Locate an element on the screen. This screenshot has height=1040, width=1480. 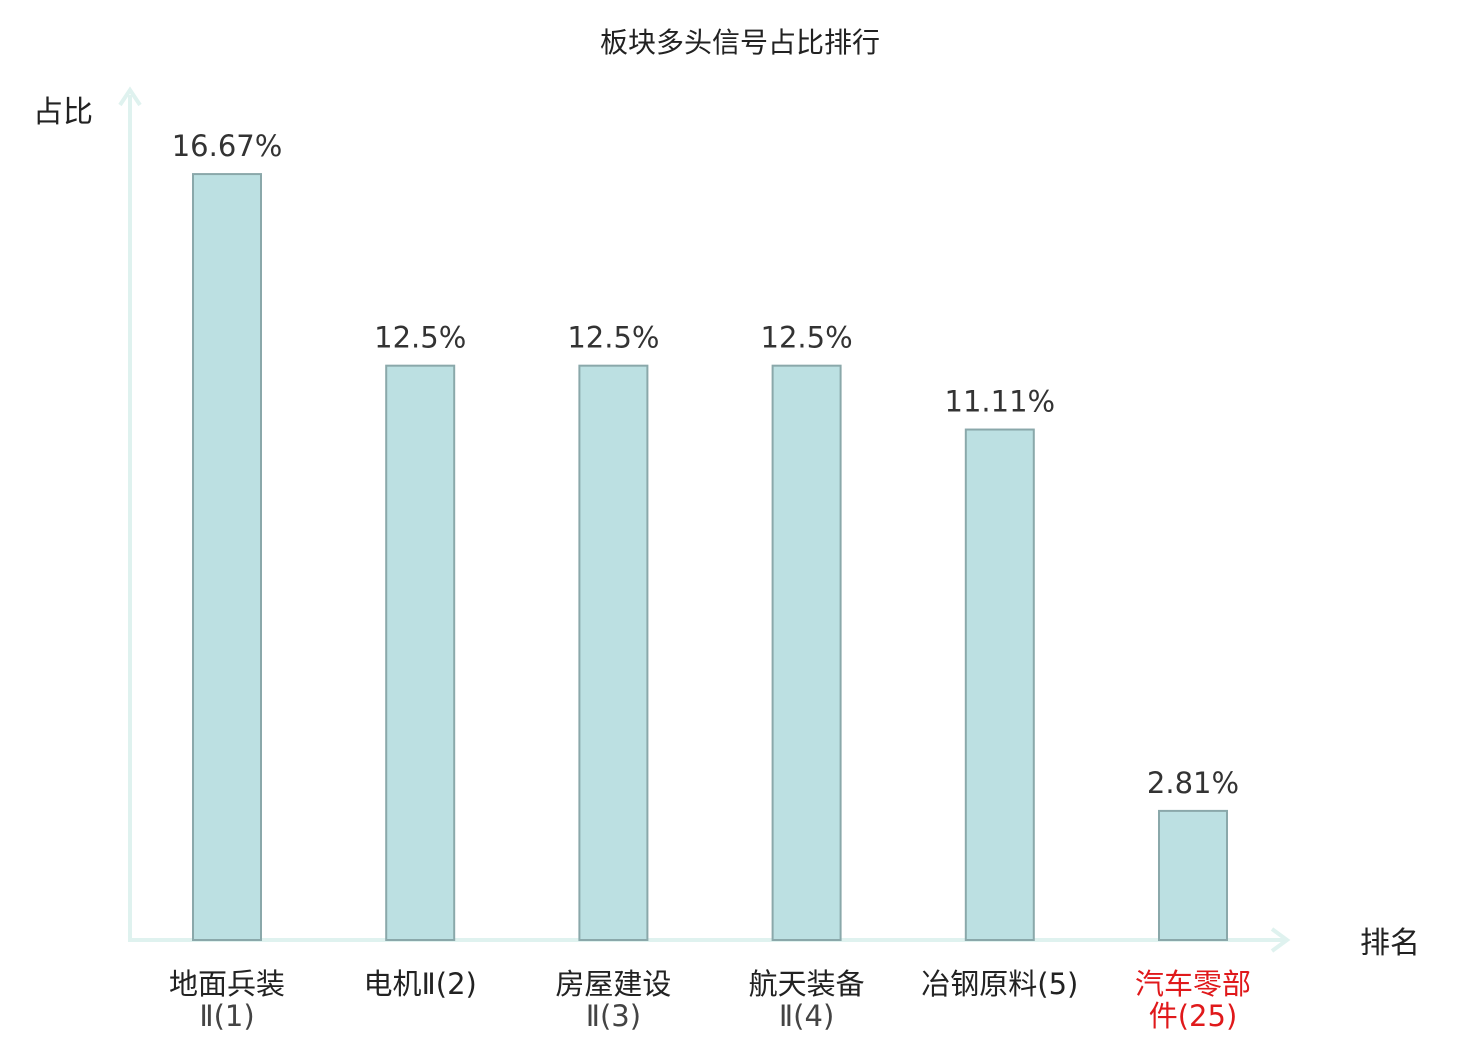
value-label-4: 12.5% is located at coordinates (807, 338).